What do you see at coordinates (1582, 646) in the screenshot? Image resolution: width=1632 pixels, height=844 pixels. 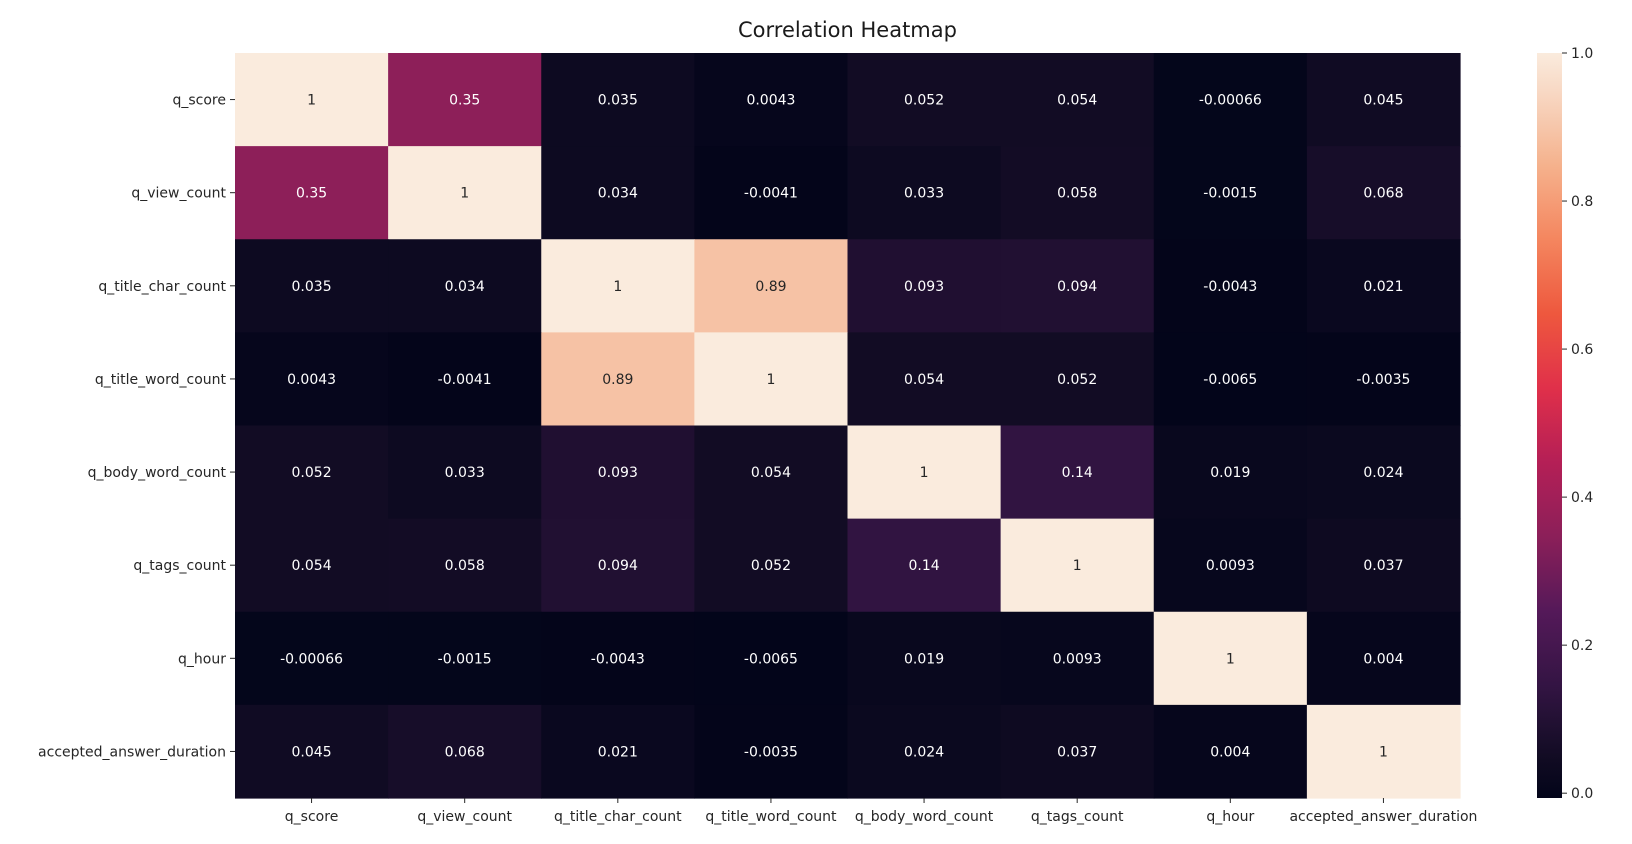 I see `colorbar-tick-label: 0.2` at bounding box center [1582, 646].